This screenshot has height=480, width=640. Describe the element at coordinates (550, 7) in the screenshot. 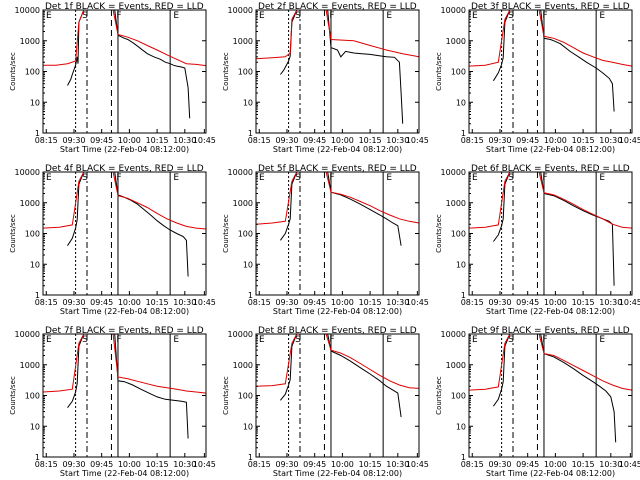

I see `panel-title: Det 3f BLACK = Events, RED = LLD` at that location.